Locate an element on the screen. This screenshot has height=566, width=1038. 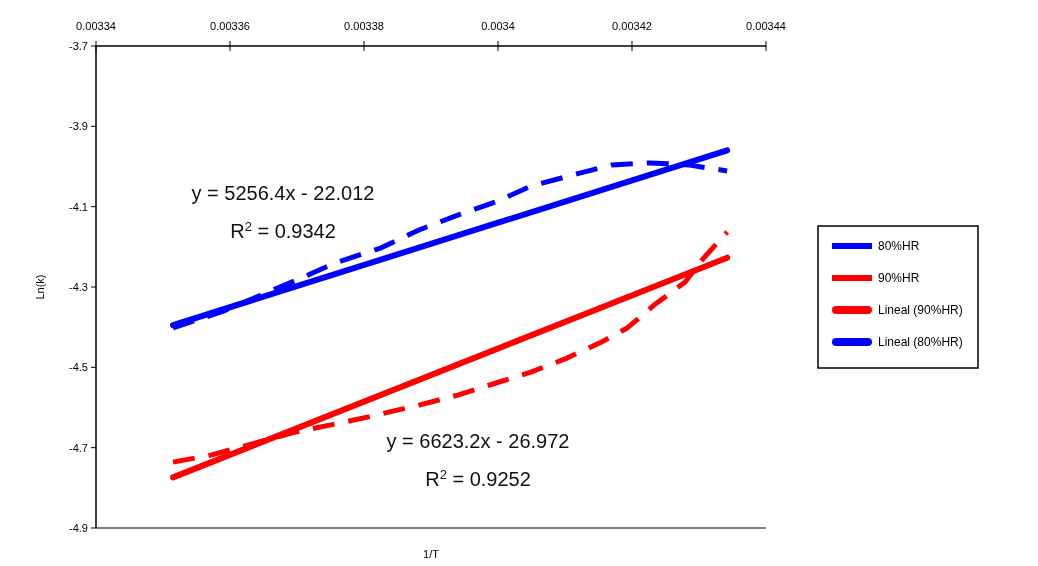
legend-label: Lineal (90%HR) is located at coordinates (920, 310).